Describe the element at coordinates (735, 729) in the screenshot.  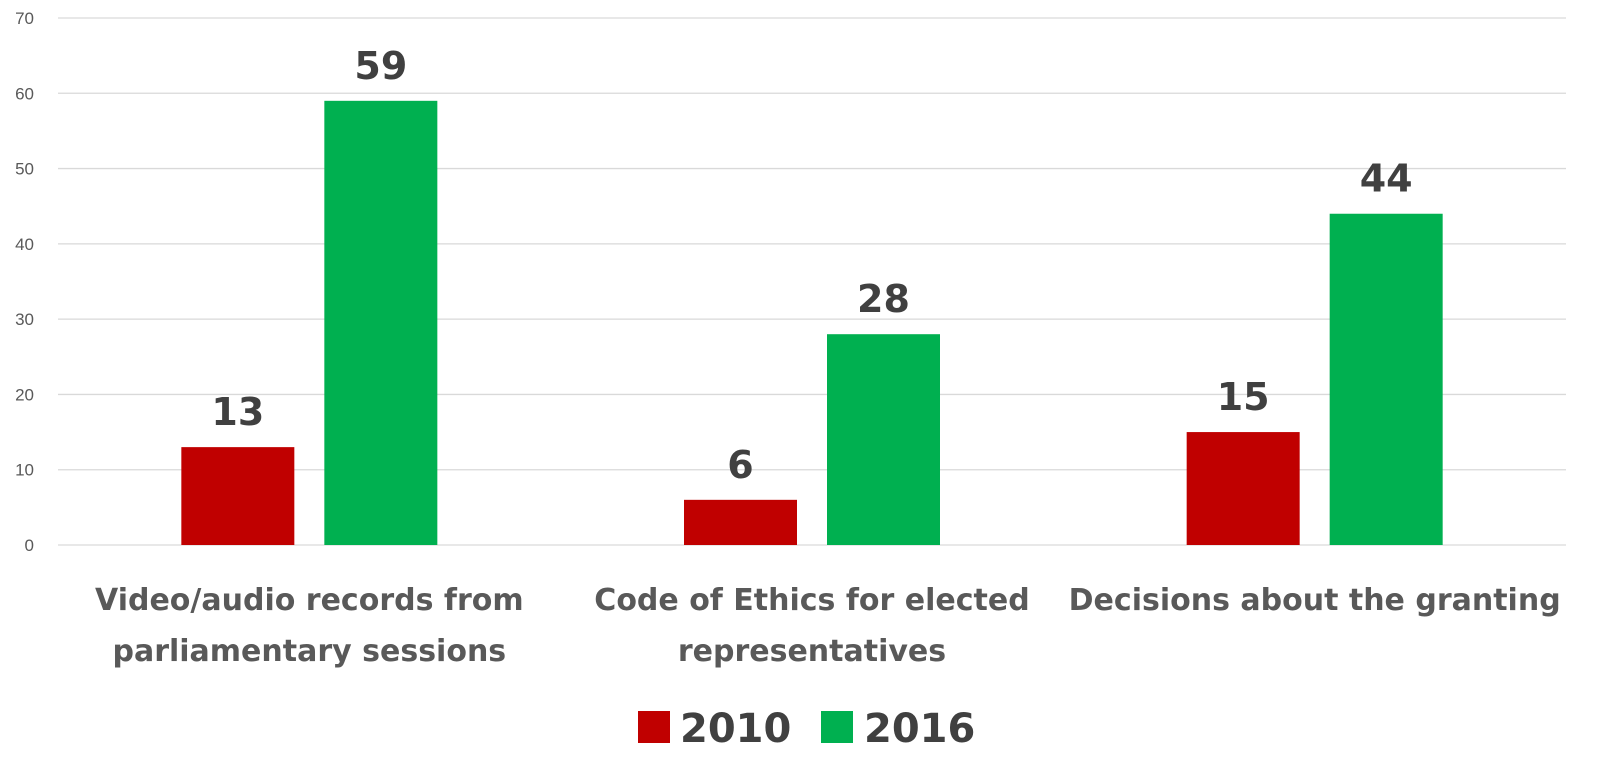
I see `legend-label-2010: 2010` at that location.